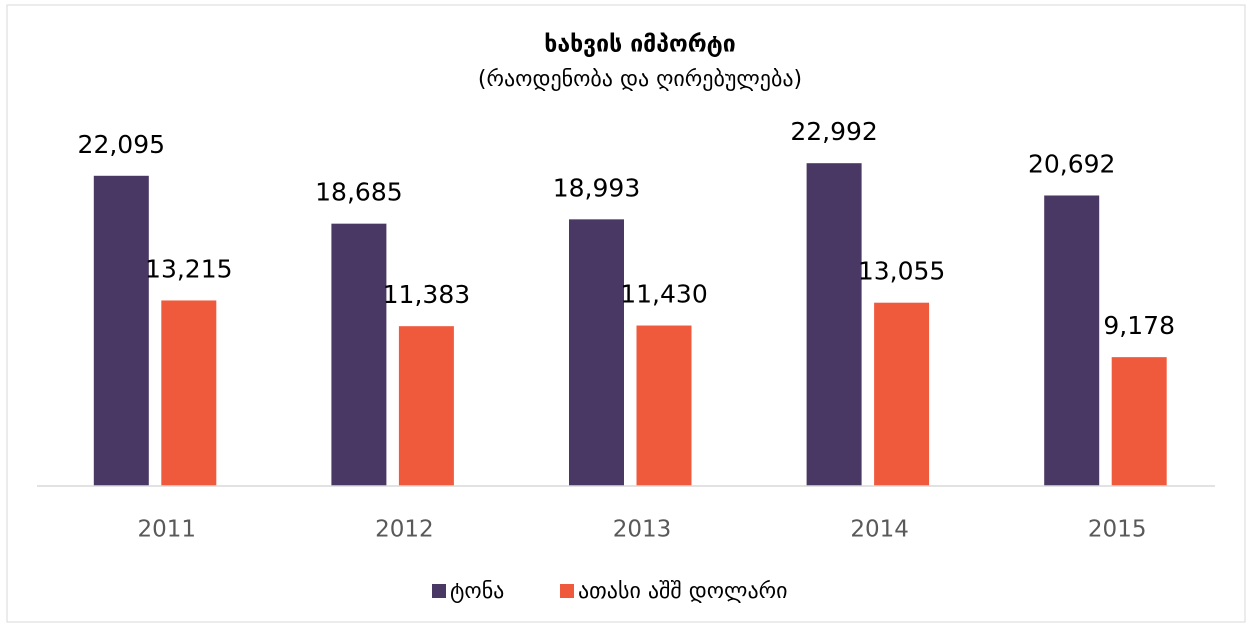 Image resolution: width=1252 pixels, height=628 pixels. Describe the element at coordinates (1117, 530) in the screenshot. I see `x-tick-label: 2015` at that location.